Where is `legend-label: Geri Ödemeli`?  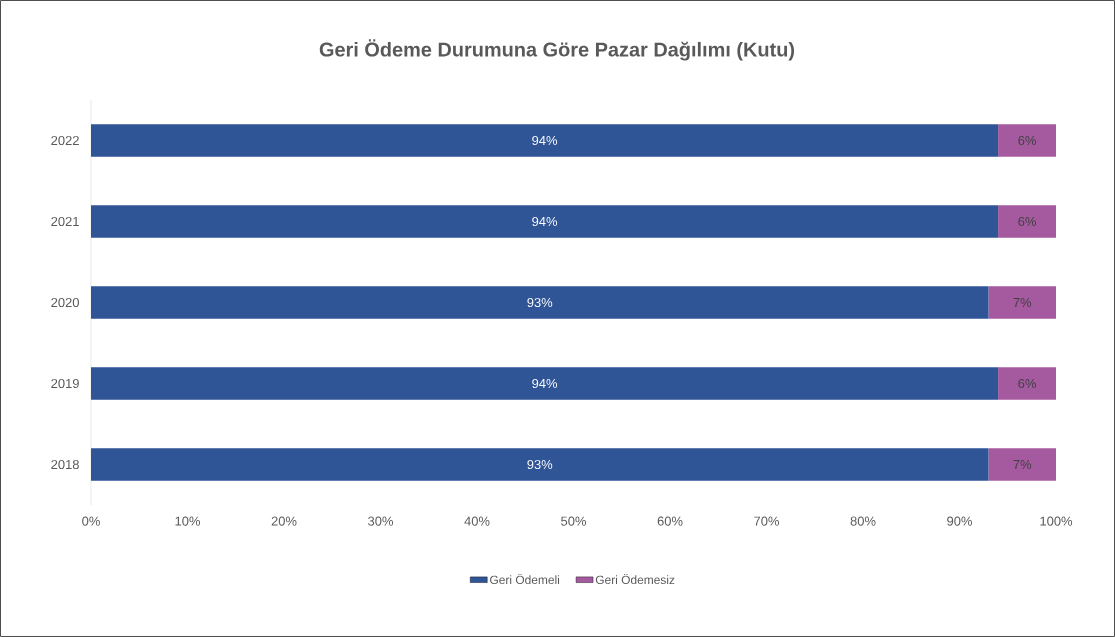
legend-label: Geri Ödemeli is located at coordinates (525, 579).